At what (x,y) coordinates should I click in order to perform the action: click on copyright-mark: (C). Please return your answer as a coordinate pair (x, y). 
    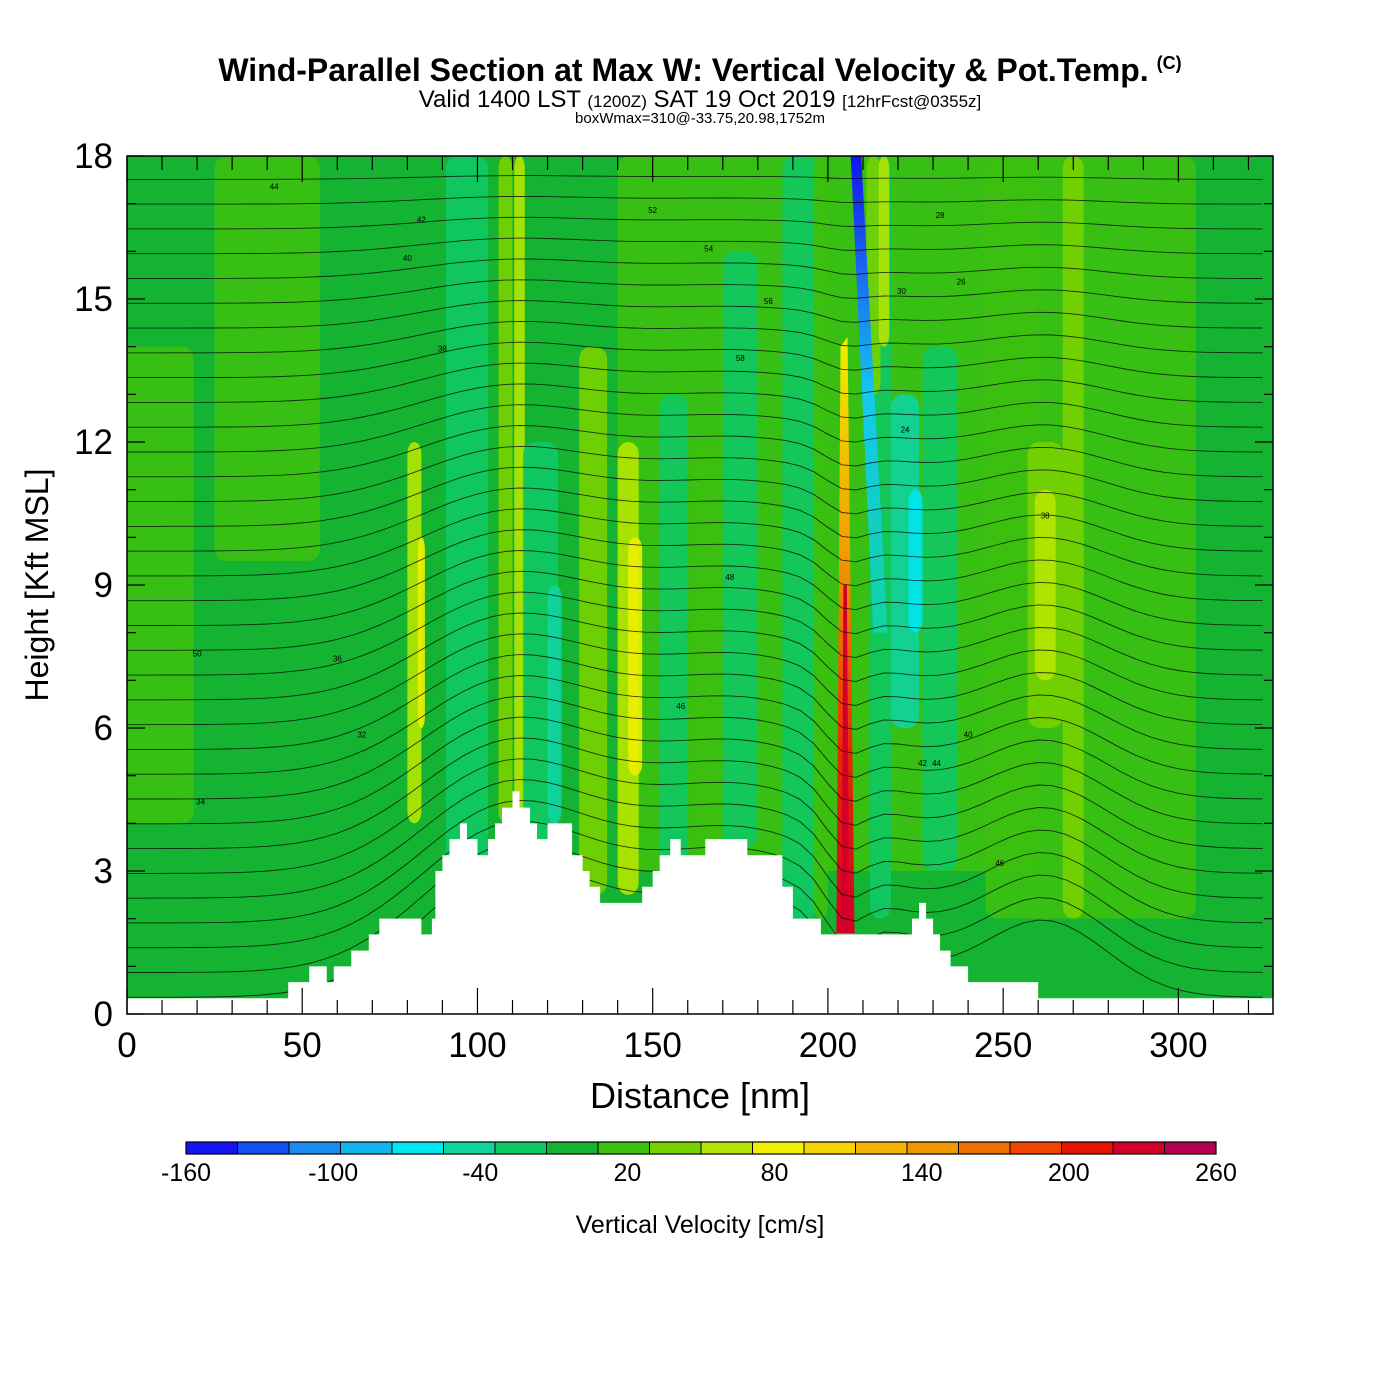
    Looking at the image, I should click on (1169, 63).